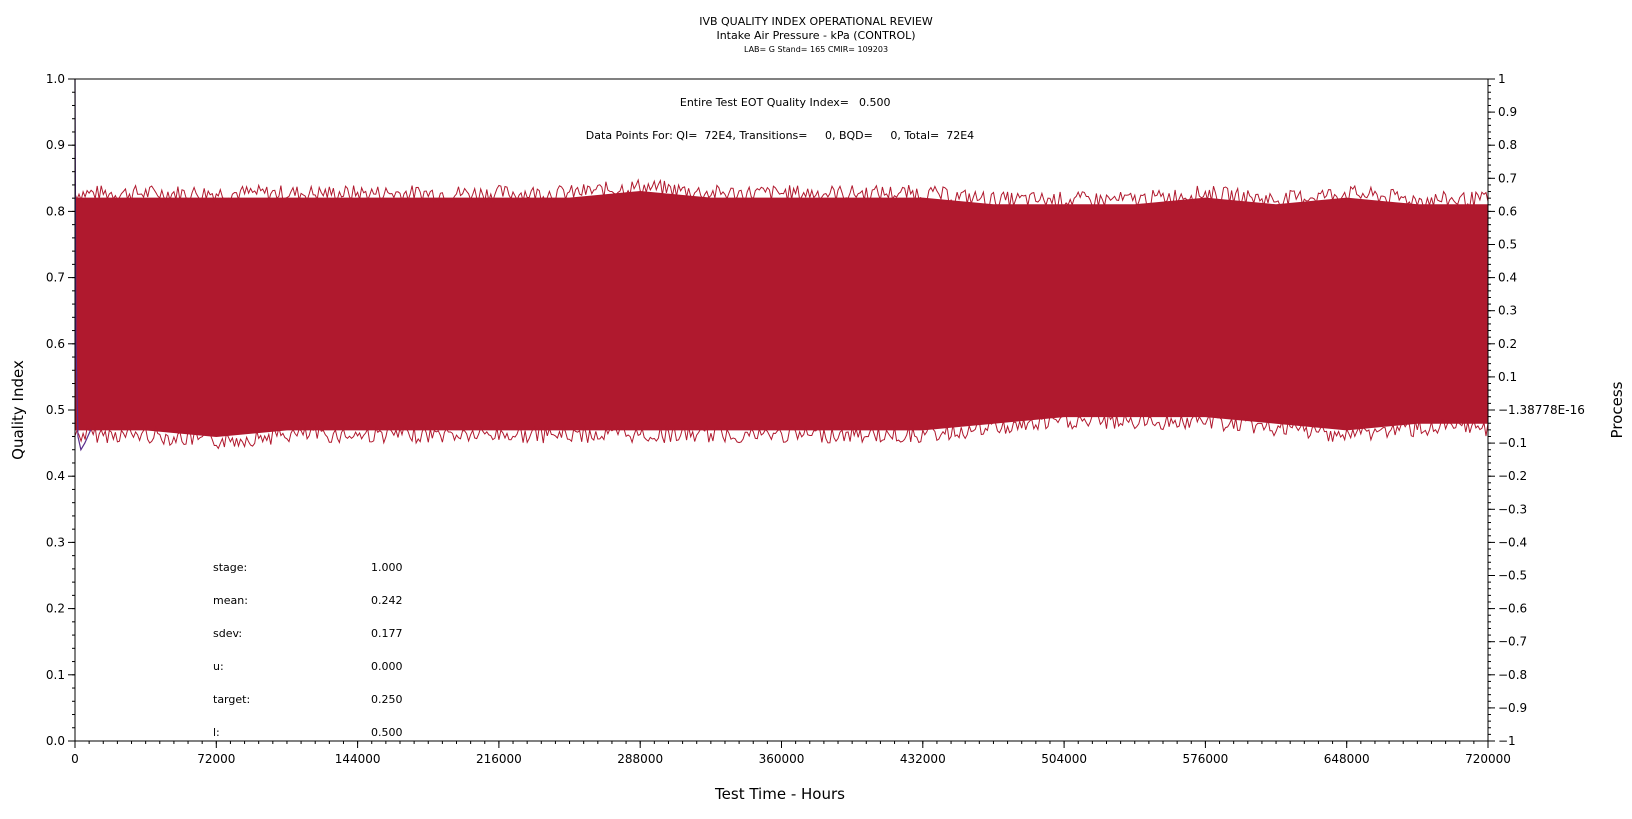 This screenshot has height=819, width=1632. What do you see at coordinates (499, 759) in the screenshot?
I see `x-tick-label: 216000` at bounding box center [499, 759].